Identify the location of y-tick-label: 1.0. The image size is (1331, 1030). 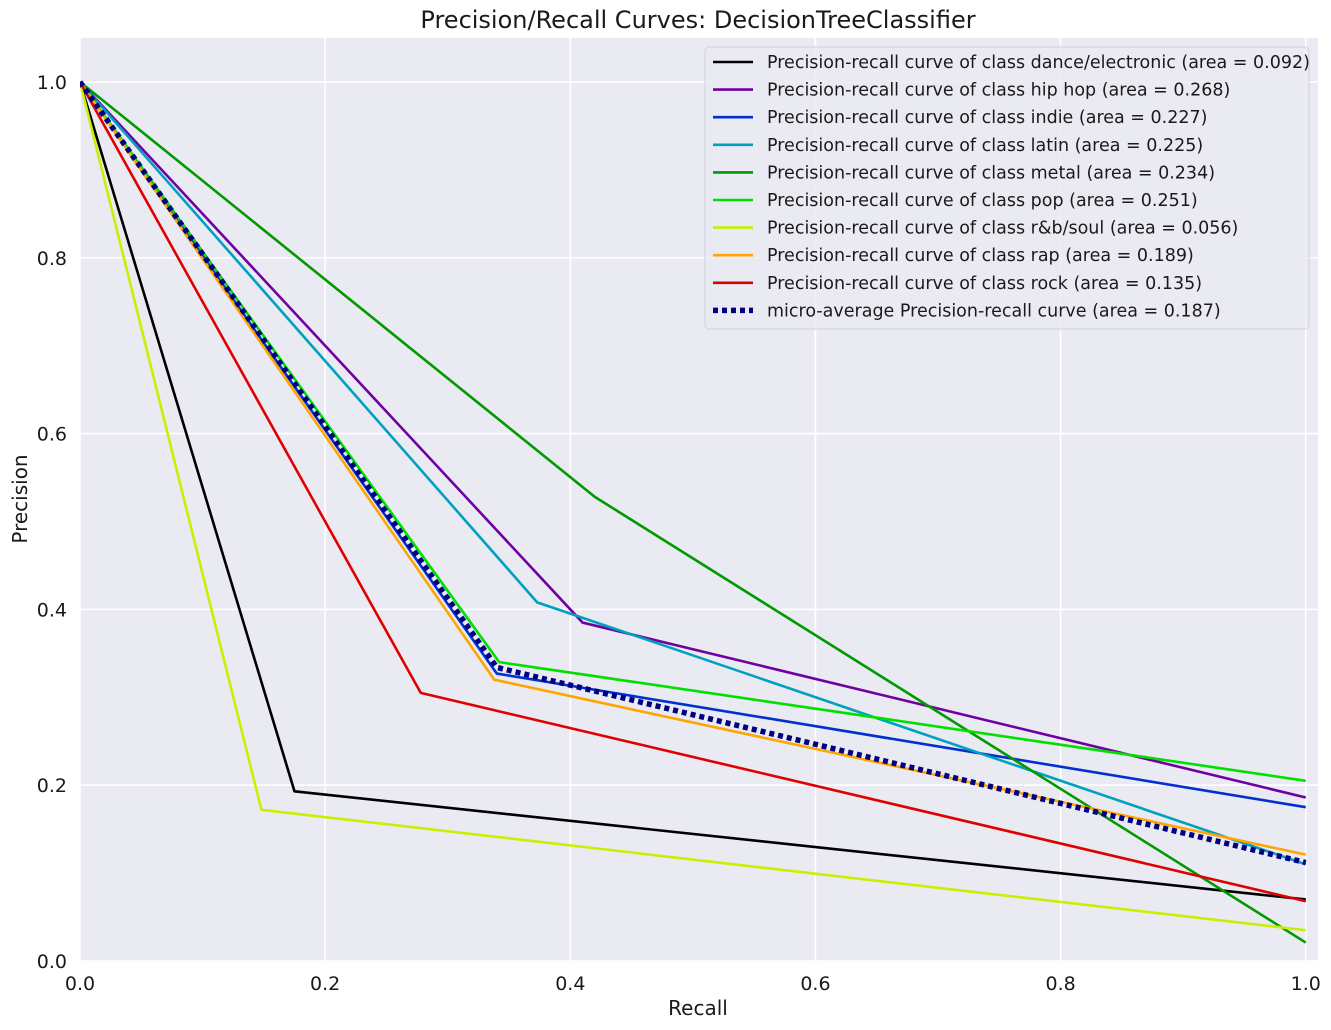
(52, 83).